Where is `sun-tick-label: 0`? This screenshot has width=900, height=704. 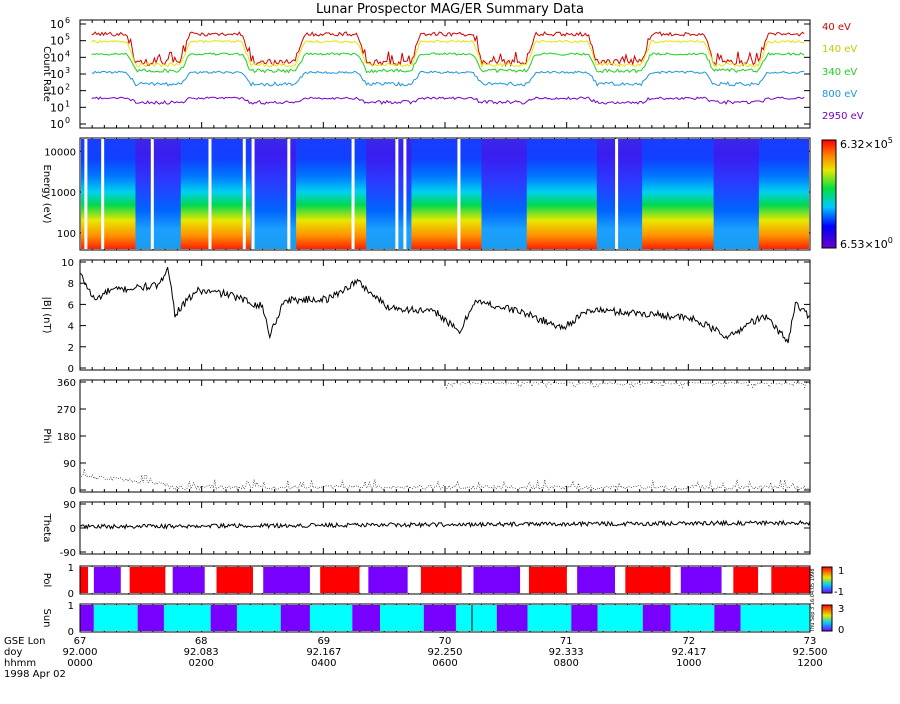
sun-tick-label: 0 is located at coordinates (71, 632).